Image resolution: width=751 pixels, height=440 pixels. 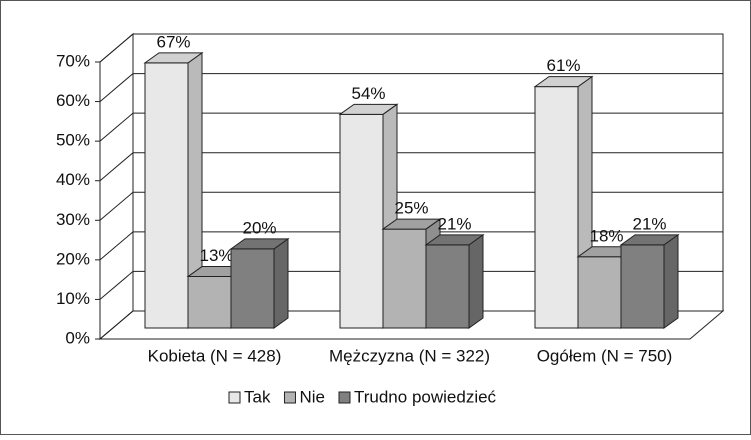 What do you see at coordinates (259, 227) in the screenshot?
I see `value-label: 20%` at bounding box center [259, 227].